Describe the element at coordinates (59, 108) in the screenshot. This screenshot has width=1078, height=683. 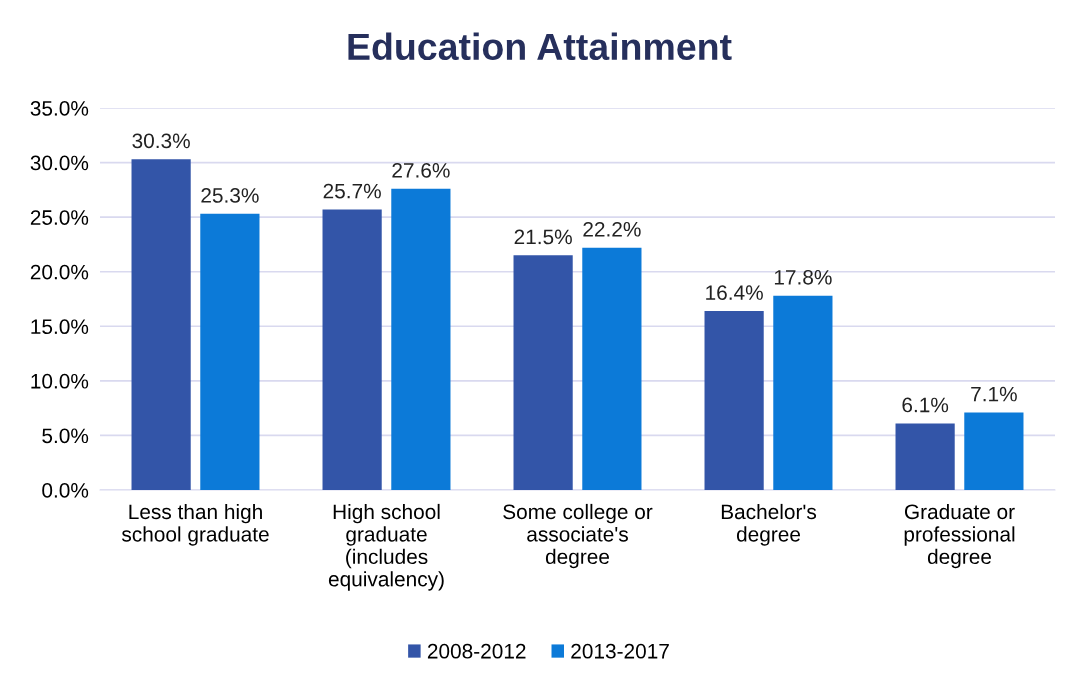
I see `y-tick-label: 35.0%` at that location.